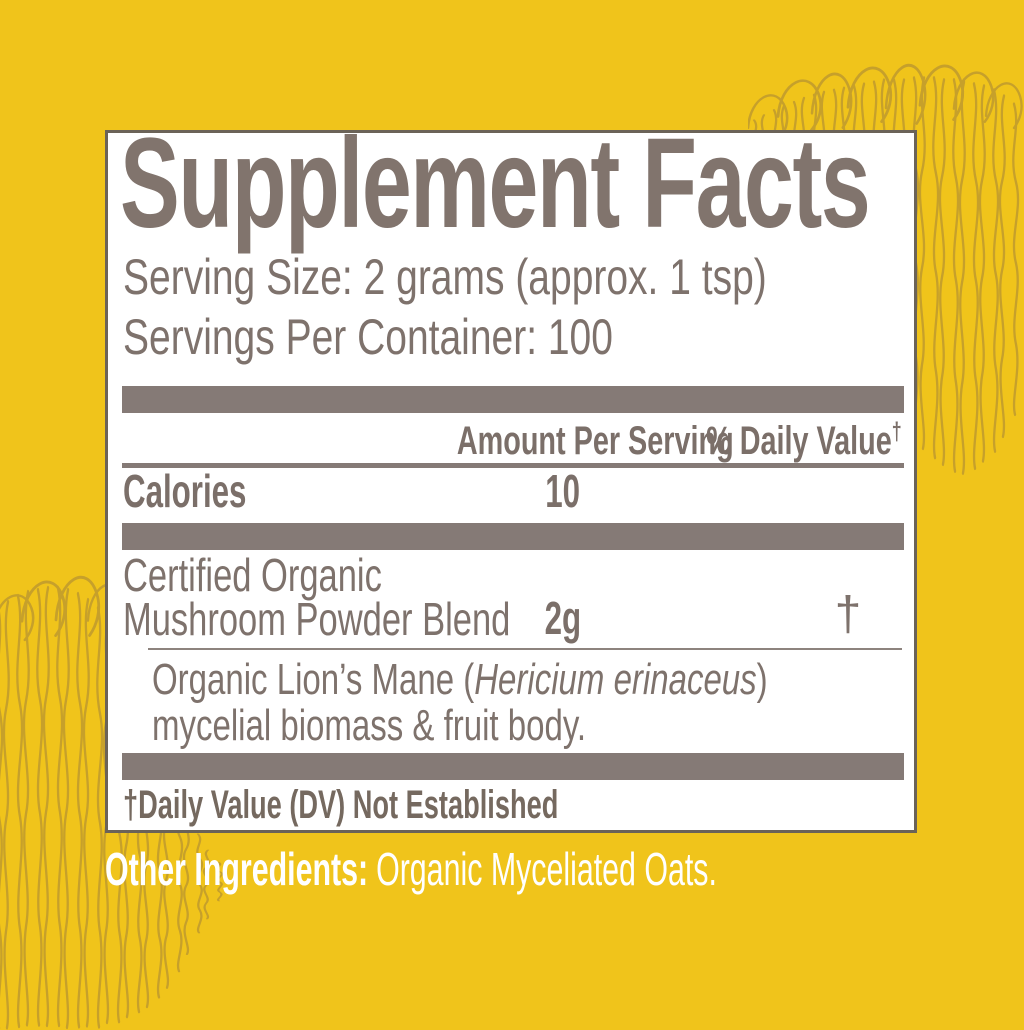  I want to click on servings-per-container-line: Servings Per Container: 100, so click(368, 337).